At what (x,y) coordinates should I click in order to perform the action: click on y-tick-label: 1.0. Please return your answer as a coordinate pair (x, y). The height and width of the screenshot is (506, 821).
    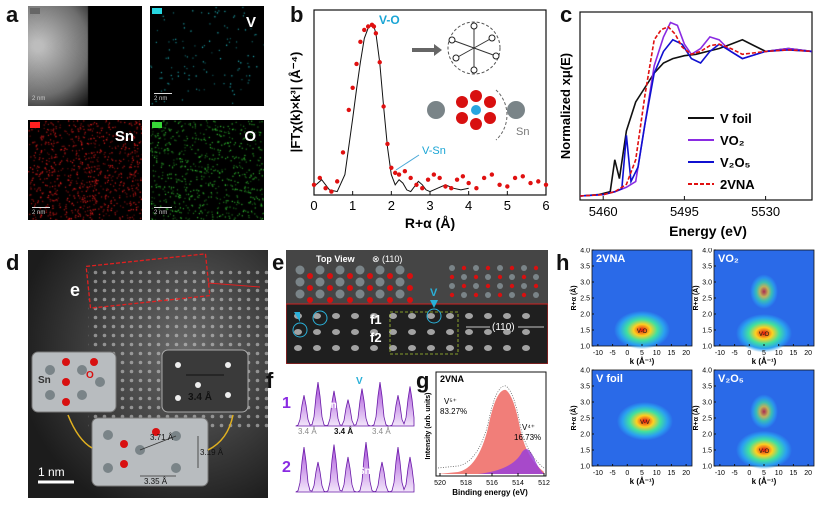
    Looking at the image, I should click on (707, 467).